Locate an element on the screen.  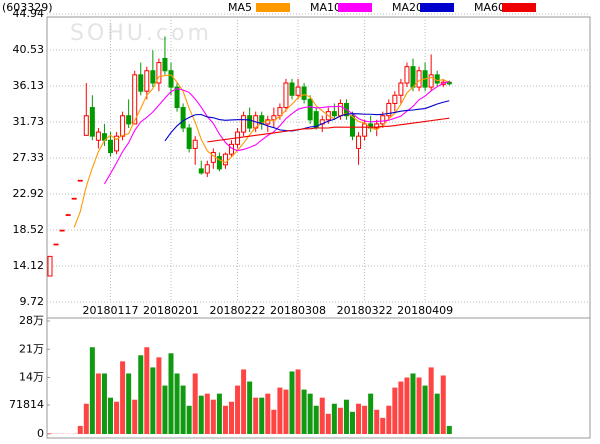
x-tick-label: 20180222 is located at coordinates (238, 310).